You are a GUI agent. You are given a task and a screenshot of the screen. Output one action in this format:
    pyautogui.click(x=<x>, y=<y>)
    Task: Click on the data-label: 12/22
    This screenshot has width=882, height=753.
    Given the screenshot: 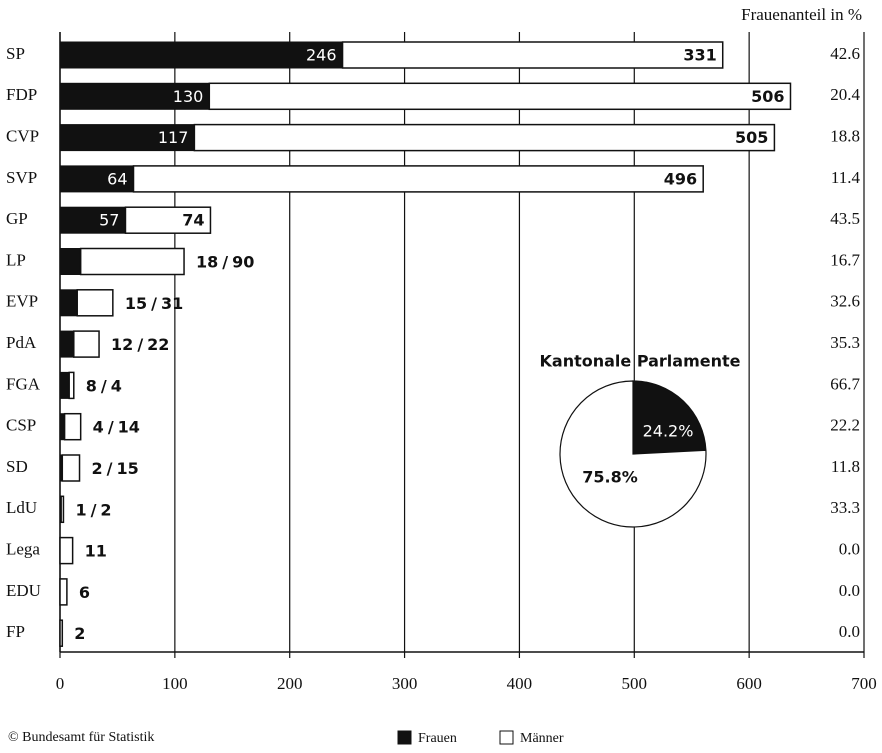 What is the action you would take?
    pyautogui.click(x=140, y=344)
    